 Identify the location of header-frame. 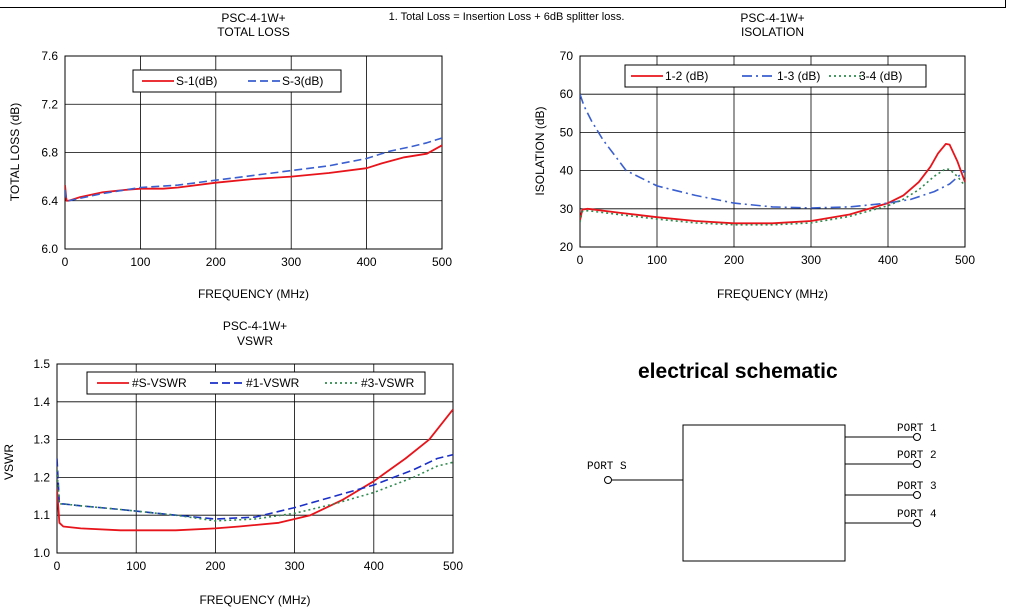
(503, 4).